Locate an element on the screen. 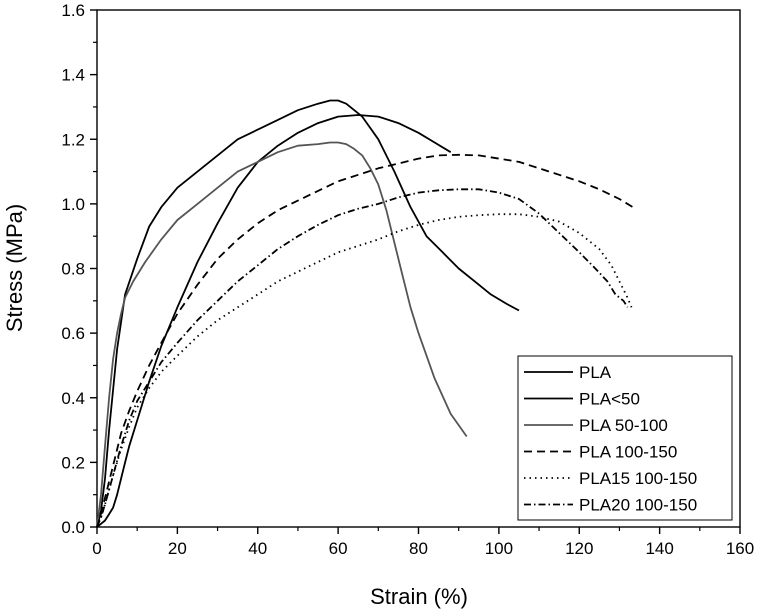 Image resolution: width=757 pixels, height=610 pixels. x-tick-label: 120 is located at coordinates (579, 548).